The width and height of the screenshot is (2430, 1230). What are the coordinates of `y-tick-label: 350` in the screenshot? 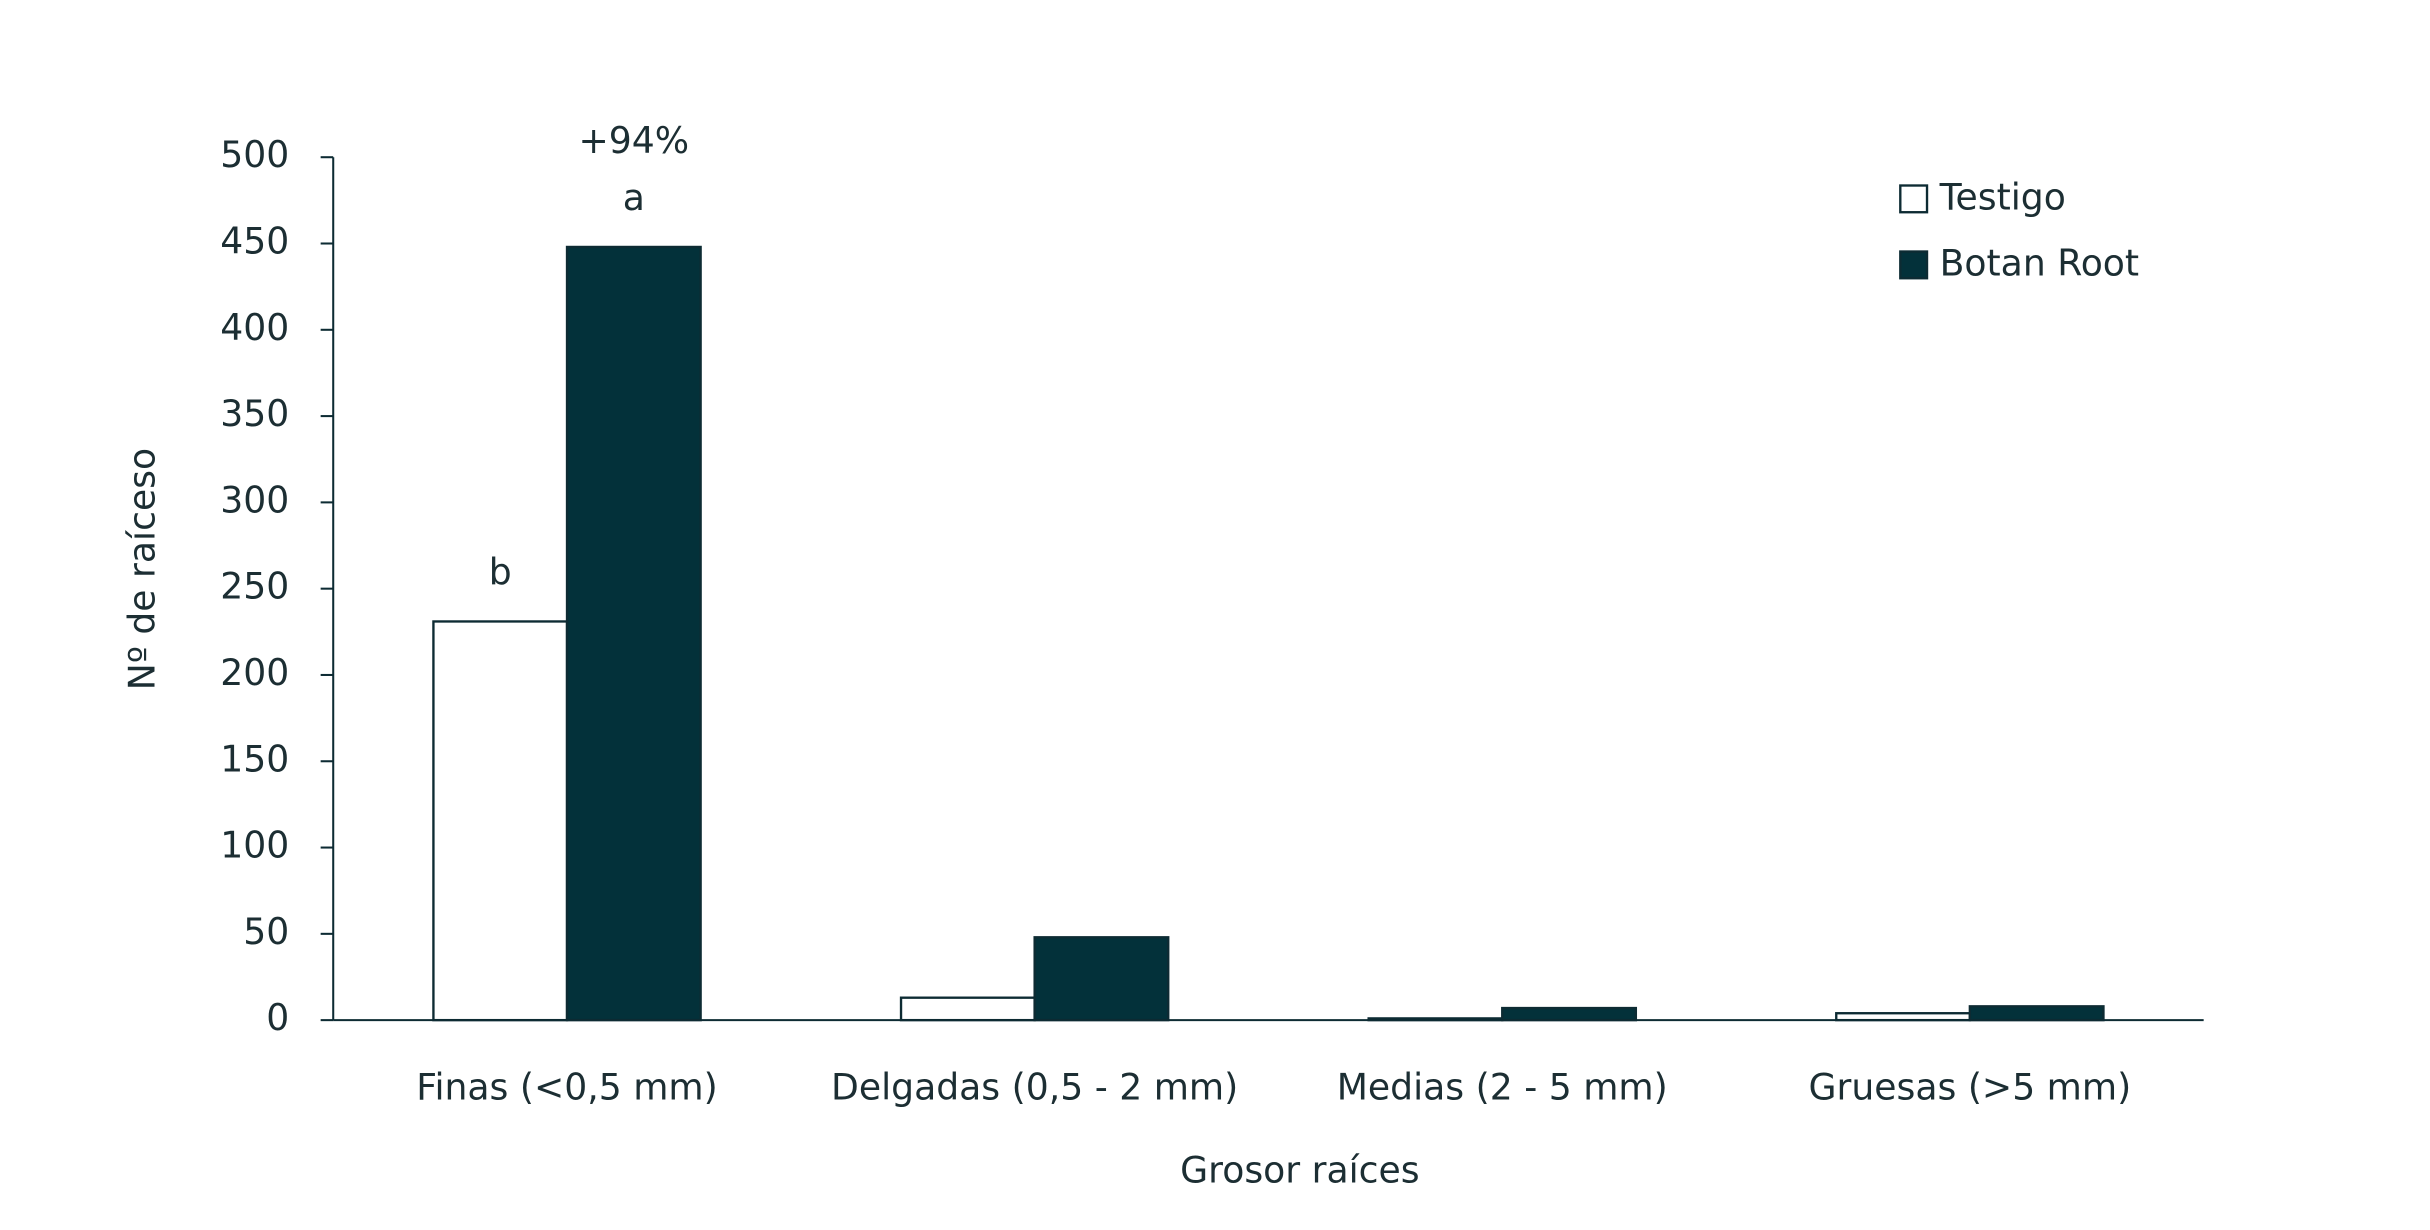 It's located at (254, 413).